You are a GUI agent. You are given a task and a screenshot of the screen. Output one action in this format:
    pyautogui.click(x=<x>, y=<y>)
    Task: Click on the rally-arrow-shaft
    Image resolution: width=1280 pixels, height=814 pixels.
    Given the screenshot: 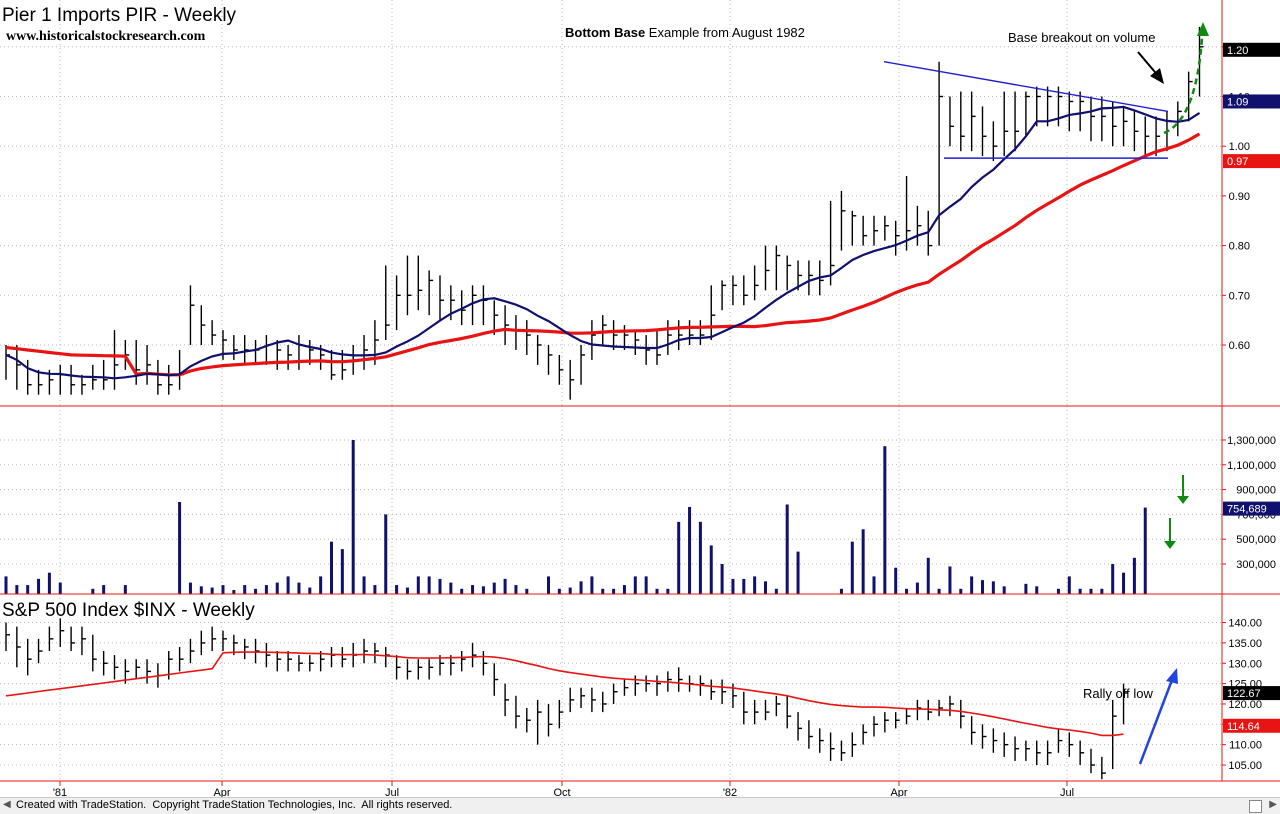 What is the action you would take?
    pyautogui.click(x=1156, y=722)
    